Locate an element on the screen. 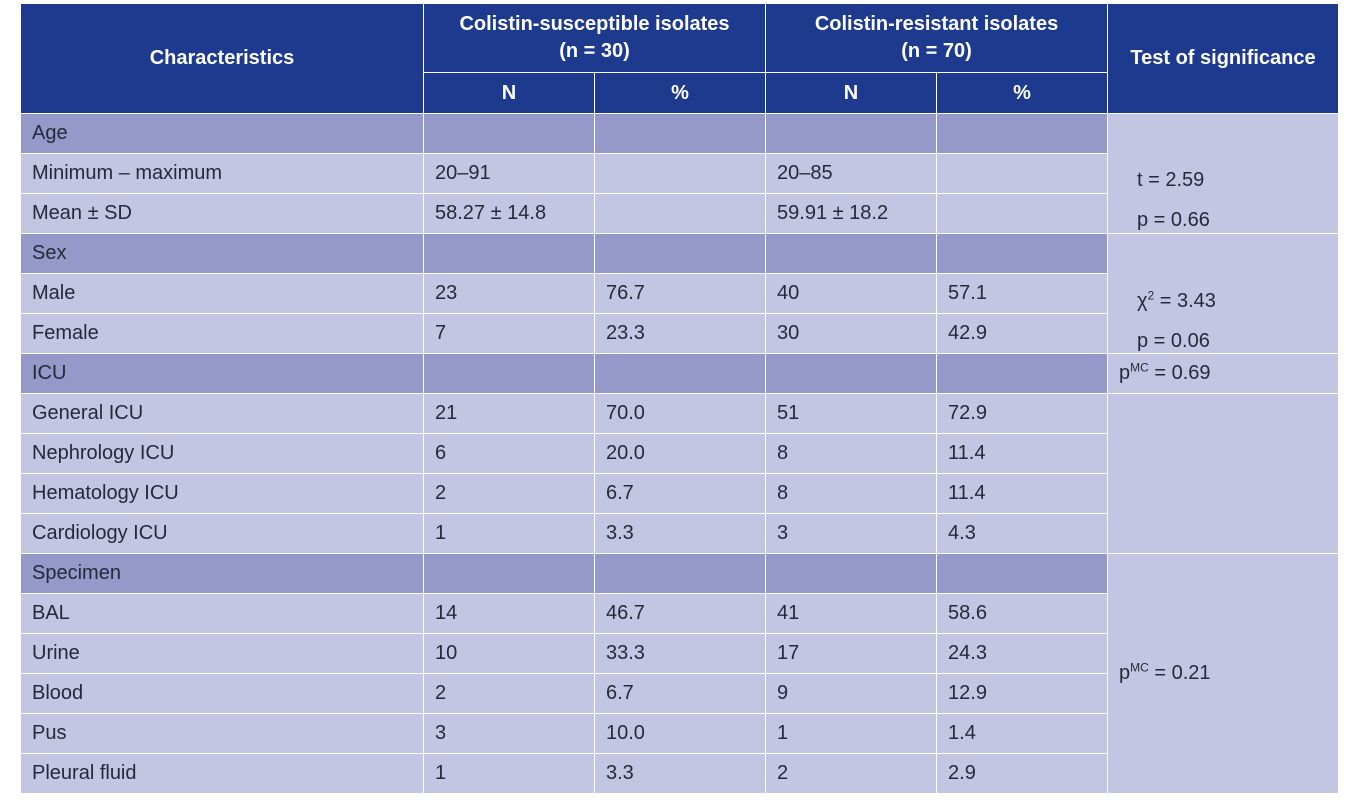  resistant-pct-cell: 12.9 is located at coordinates (1022, 693).